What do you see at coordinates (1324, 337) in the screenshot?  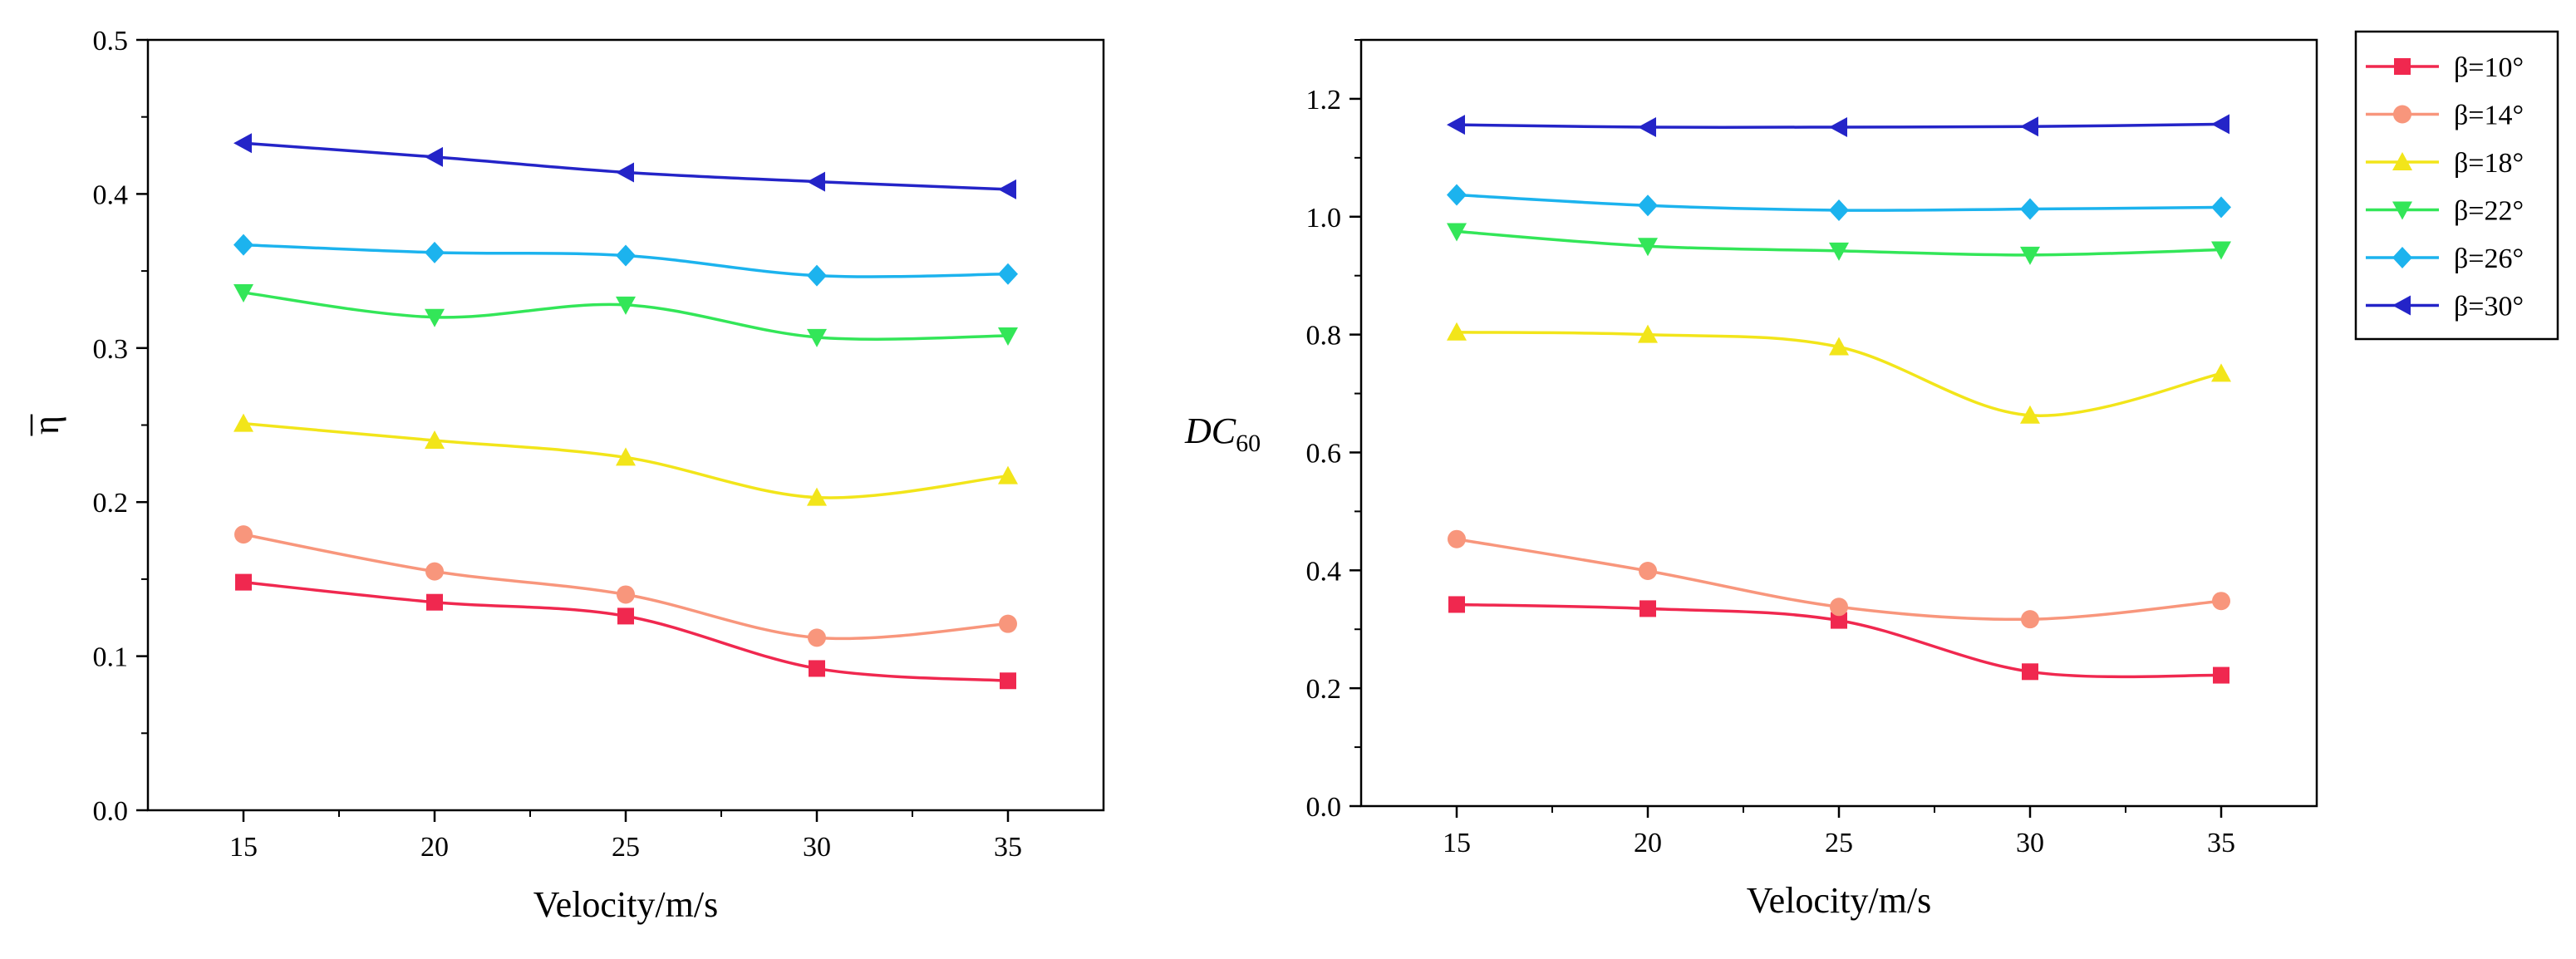 I see `y-tick-label: 0.8` at bounding box center [1324, 337].